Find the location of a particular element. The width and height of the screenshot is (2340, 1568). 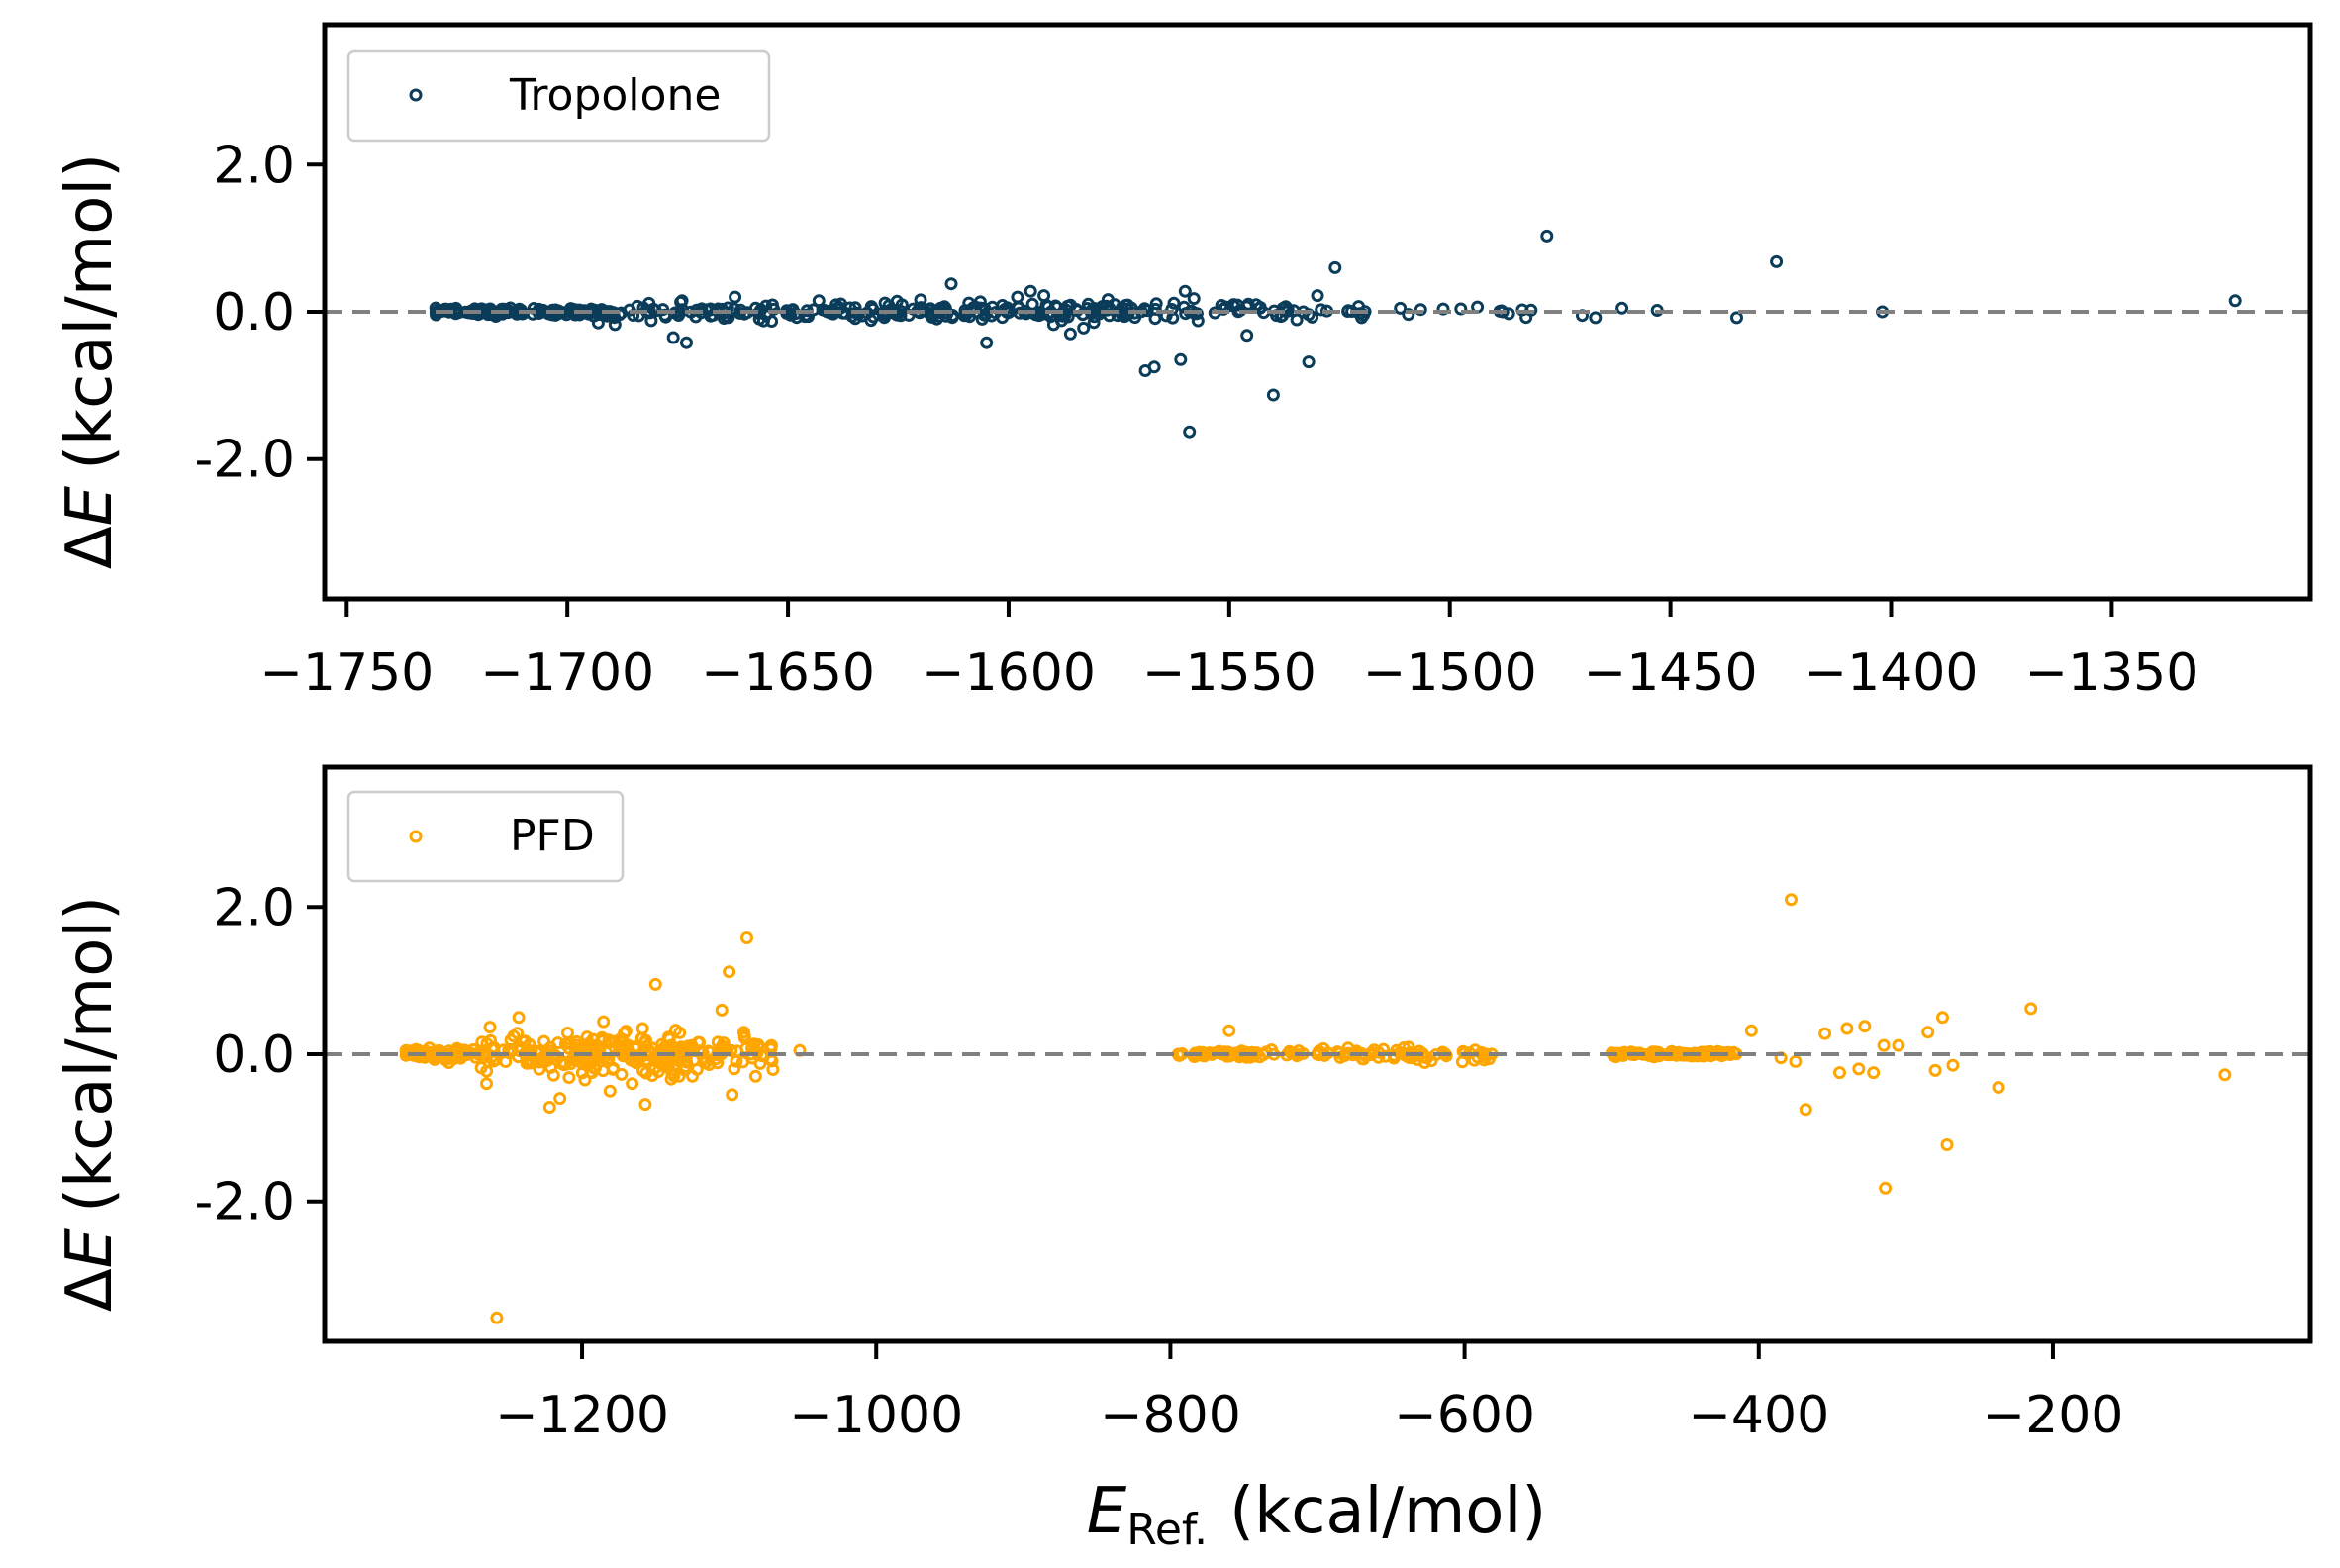

x-tick-label: −600 is located at coordinates (1464, 1415).